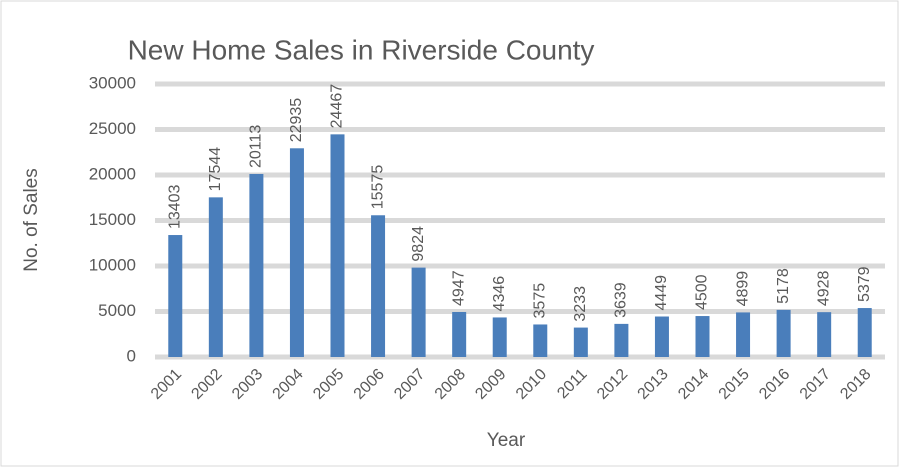 Image resolution: width=900 pixels, height=468 pixels. Describe the element at coordinates (131, 355) in the screenshot. I see `y-tick-label: 0` at that location.